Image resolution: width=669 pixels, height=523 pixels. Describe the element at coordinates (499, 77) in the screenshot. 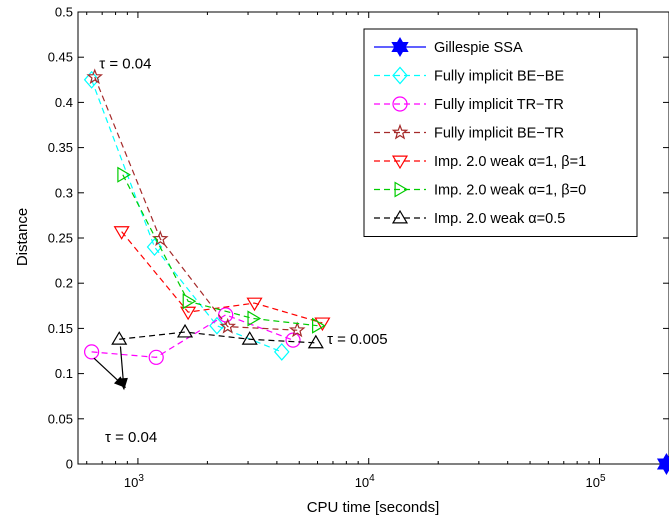

I see `legend-label: Fully implicit BE−BE` at that location.